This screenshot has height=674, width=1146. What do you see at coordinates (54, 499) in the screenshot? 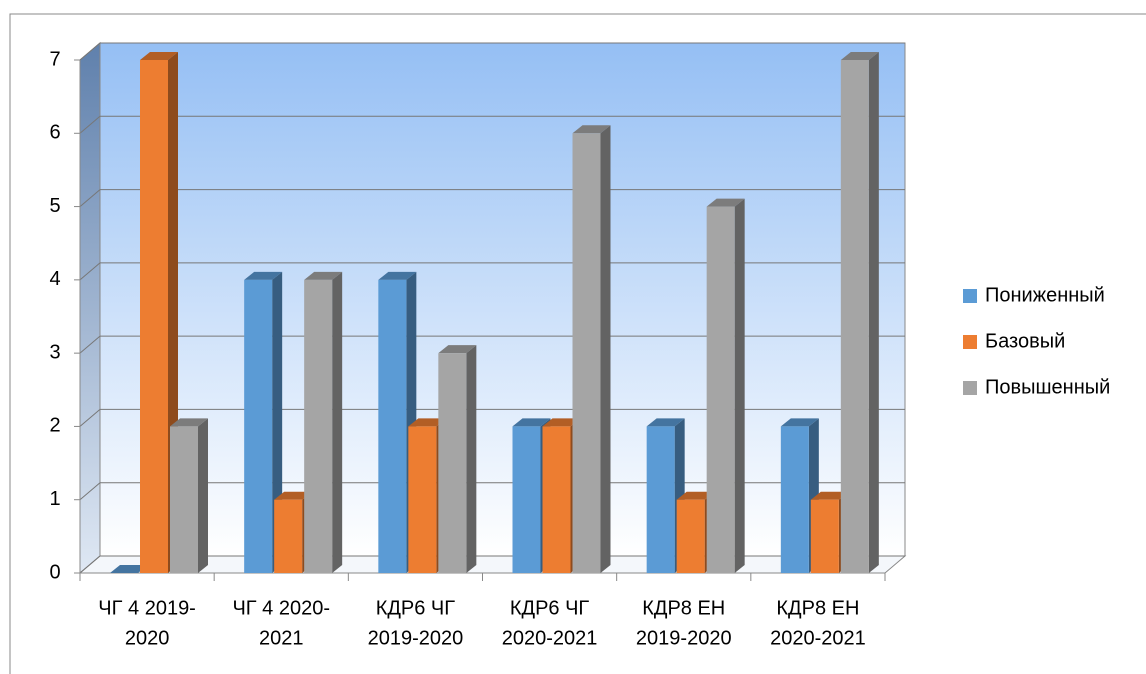
I see `y-tick-label: 1` at bounding box center [54, 499].